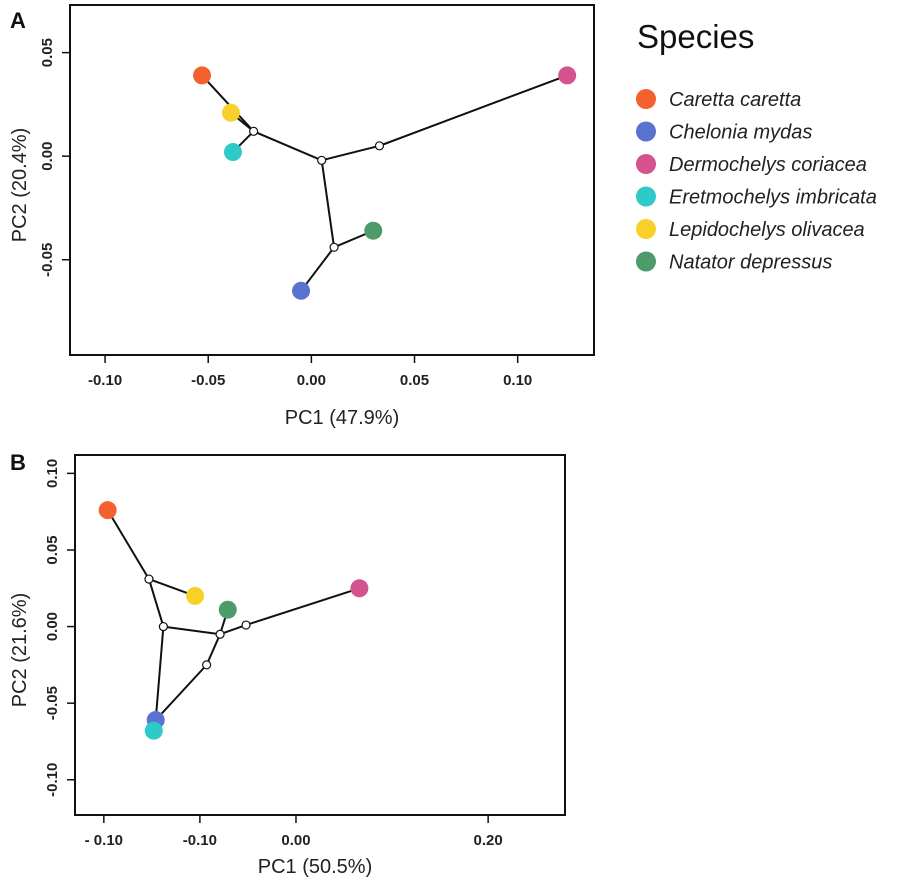 This screenshot has height=881, width=921. What do you see at coordinates (740, 133) in the screenshot?
I see `legend-label-chelonia-mydas: Chelonia mydas` at bounding box center [740, 133].